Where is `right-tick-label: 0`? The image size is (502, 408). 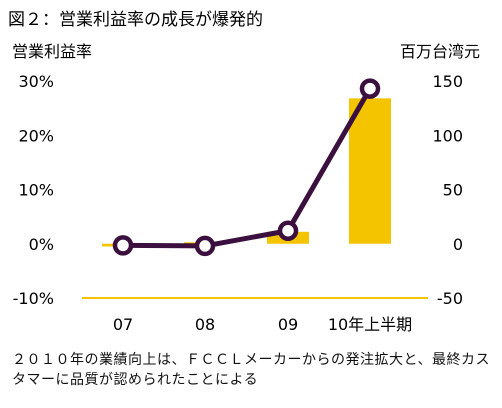 right-tick-label: 0 is located at coordinates (458, 244).